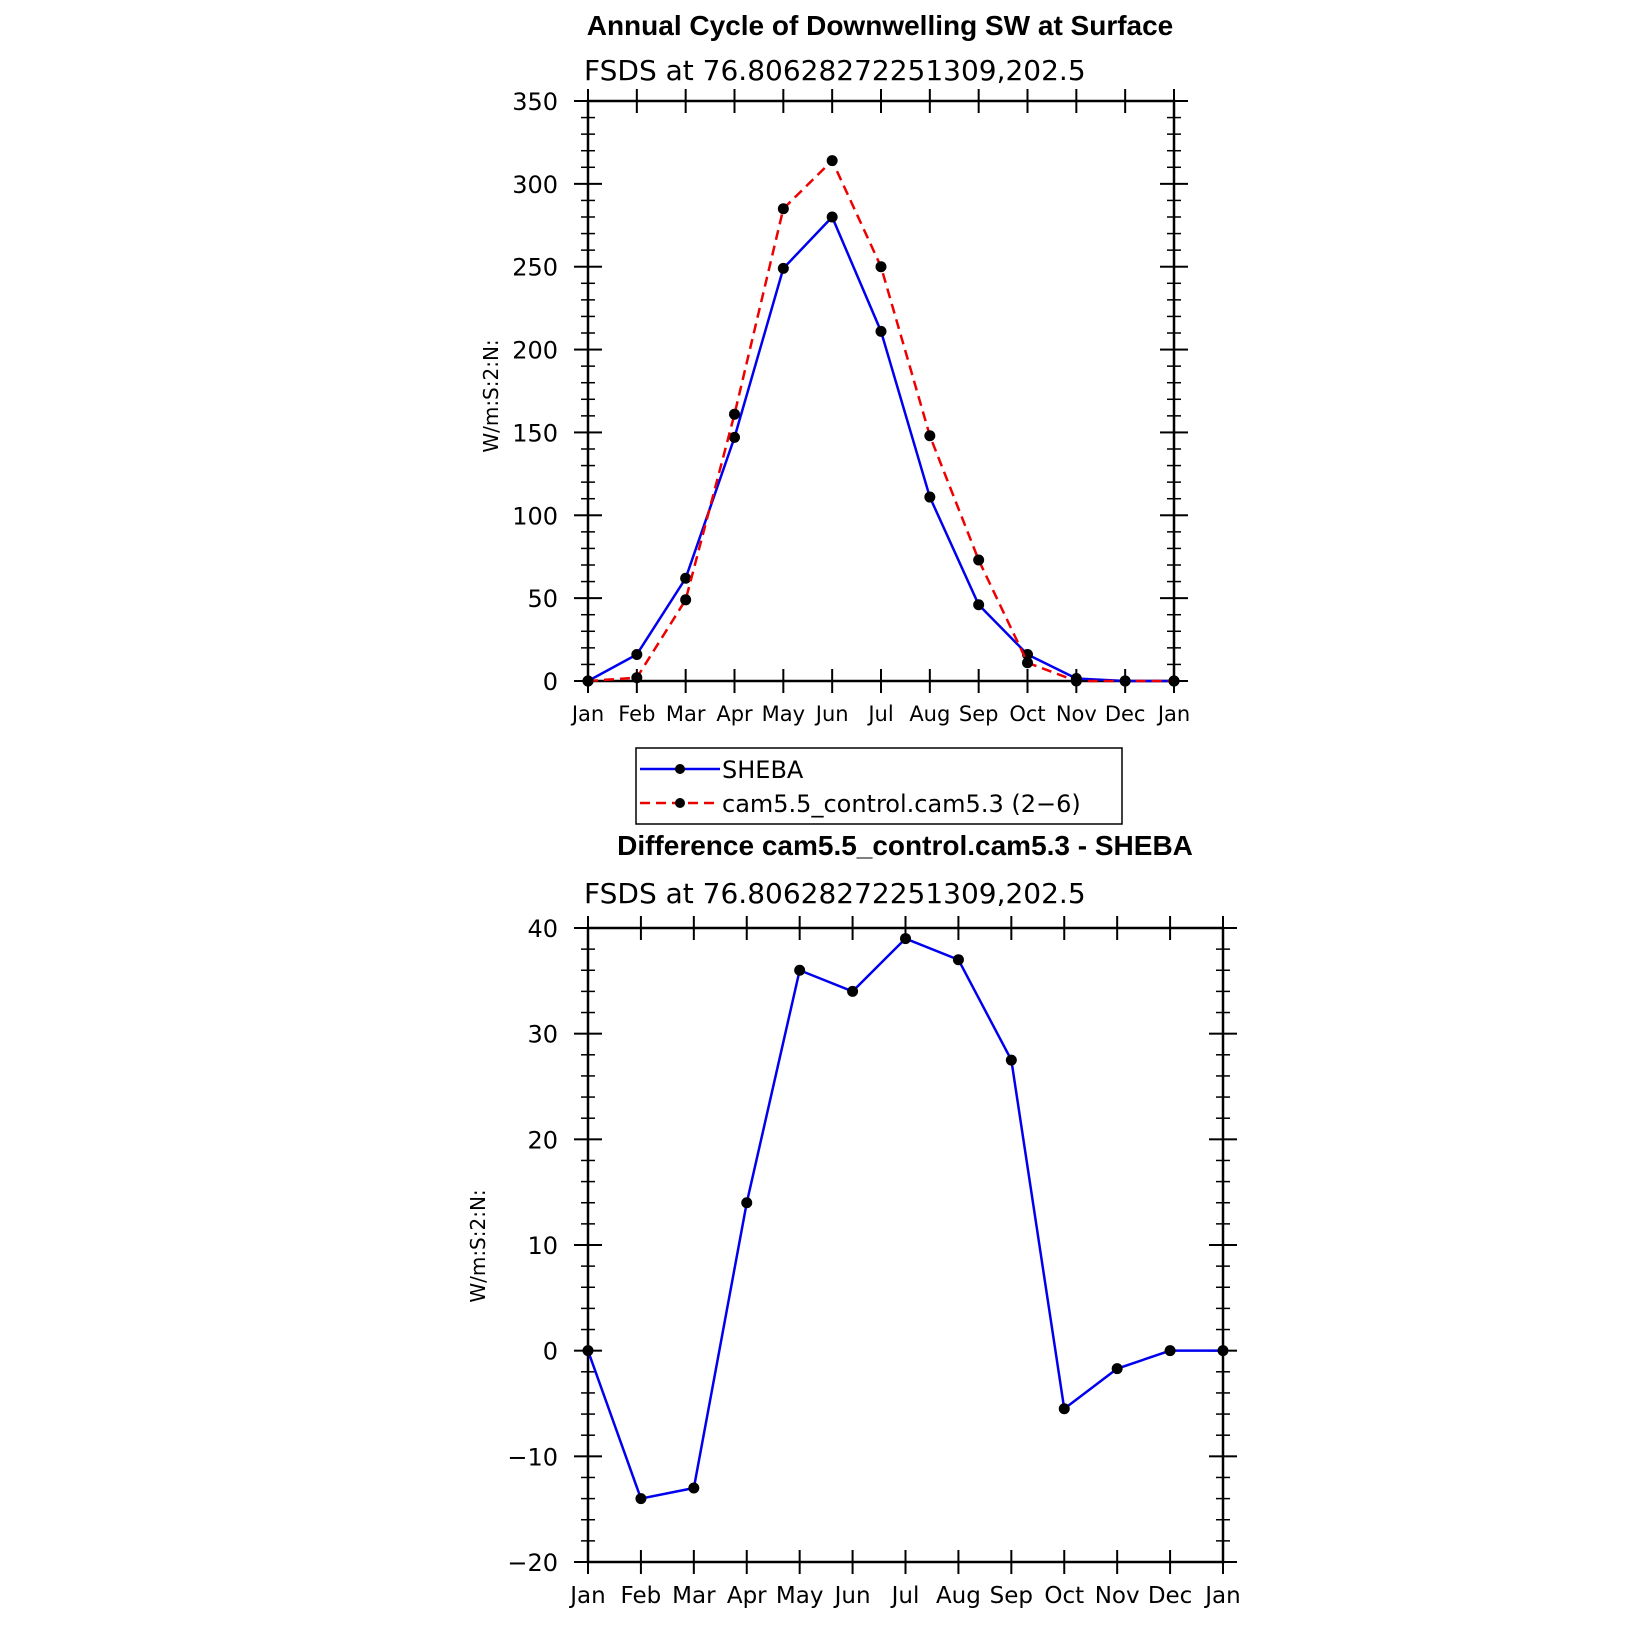 The height and width of the screenshot is (1652, 1652). Describe the element at coordinates (763, 770) in the screenshot. I see `legend-label-sheba: SHEBA` at that location.